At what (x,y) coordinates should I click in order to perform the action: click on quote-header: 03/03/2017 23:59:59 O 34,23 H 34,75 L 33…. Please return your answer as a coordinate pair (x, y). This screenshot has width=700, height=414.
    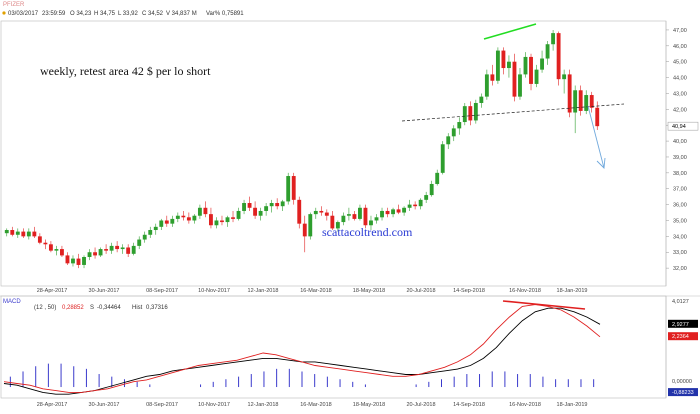
    Looking at the image, I should click on (126, 14).